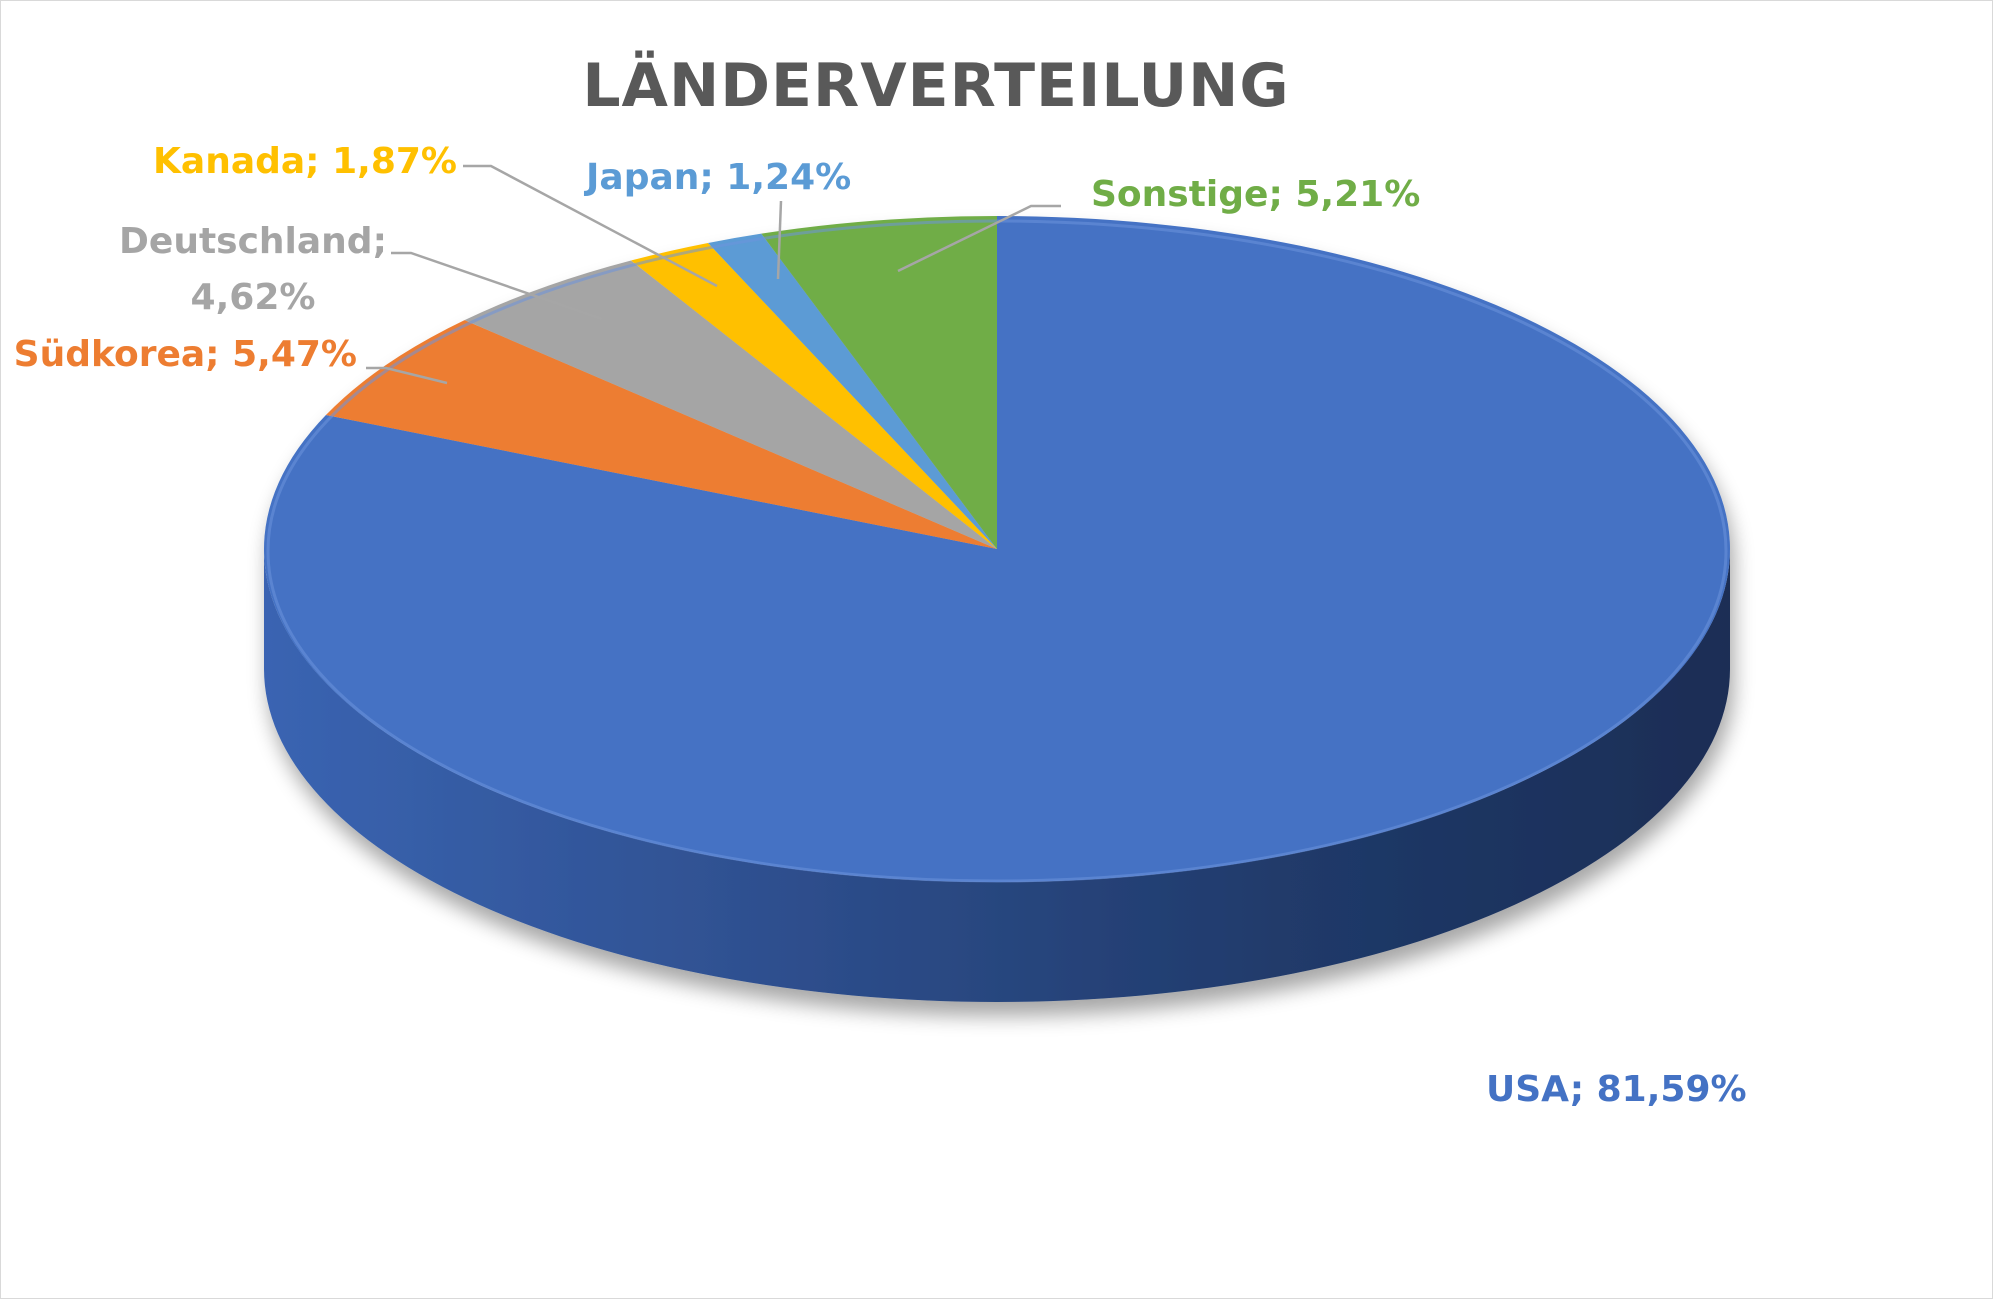 This screenshot has width=1993, height=1300. I want to click on data-label-japan: Japan; 1,24%, so click(717, 177).